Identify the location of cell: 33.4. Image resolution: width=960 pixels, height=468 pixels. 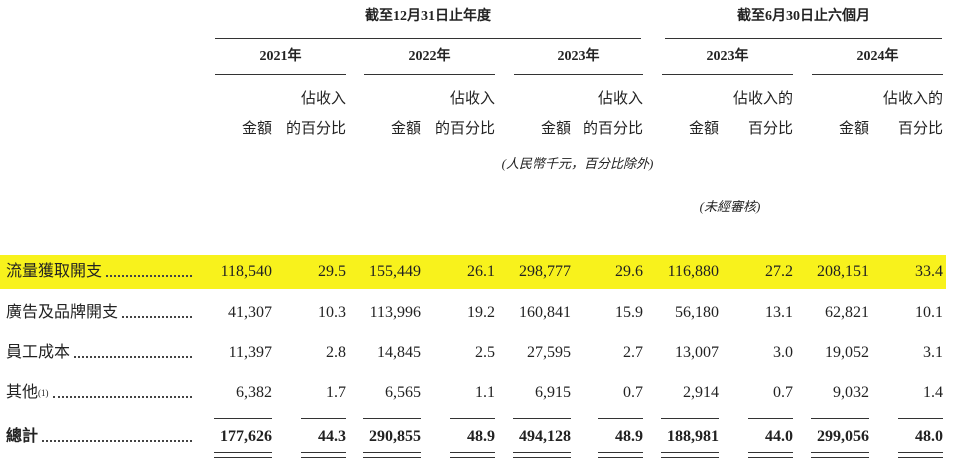
(929, 271).